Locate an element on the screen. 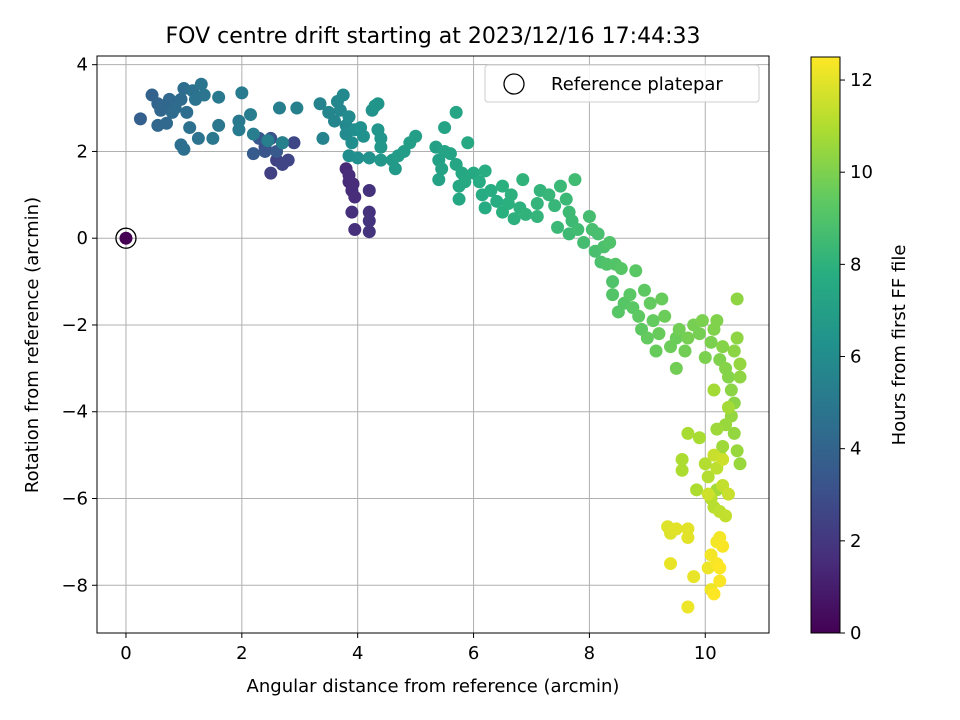  y-tick-label: −2 is located at coordinates (74, 325).